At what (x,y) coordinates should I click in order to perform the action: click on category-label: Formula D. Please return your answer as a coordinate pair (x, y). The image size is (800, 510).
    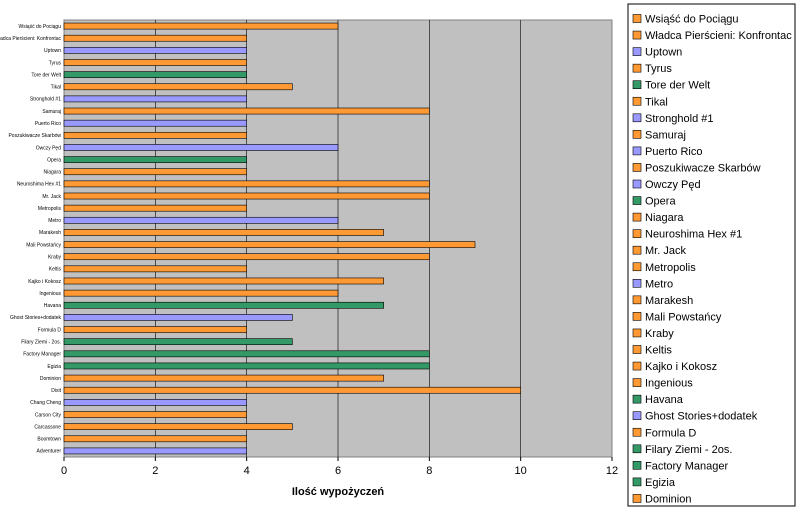
    Looking at the image, I should click on (50, 330).